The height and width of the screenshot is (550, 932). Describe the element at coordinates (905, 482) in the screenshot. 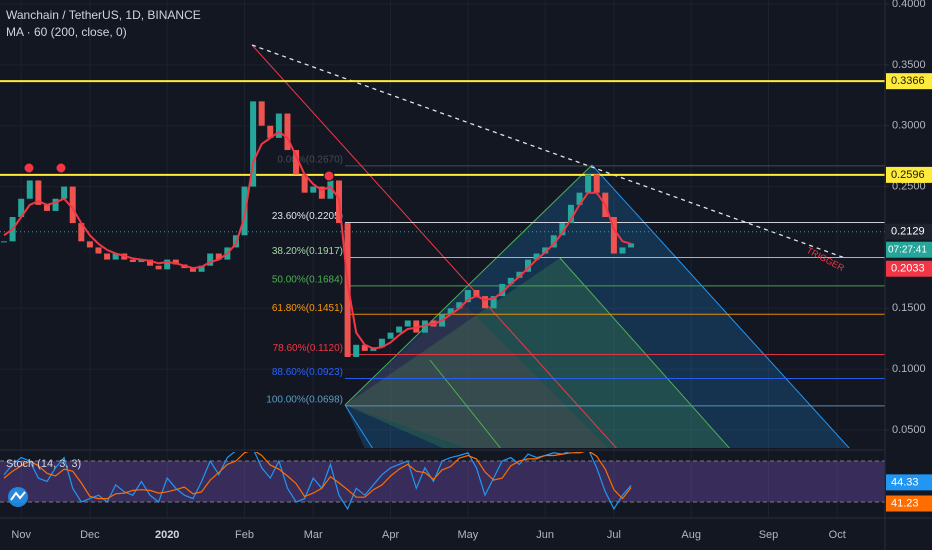

I see `stoch-value: 44.33` at that location.